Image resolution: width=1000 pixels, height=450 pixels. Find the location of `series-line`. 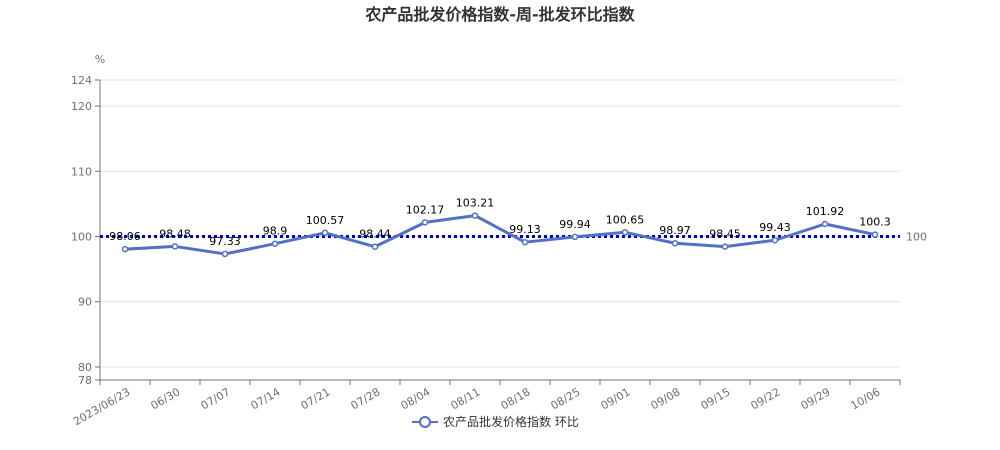

series-line is located at coordinates (500, 235).